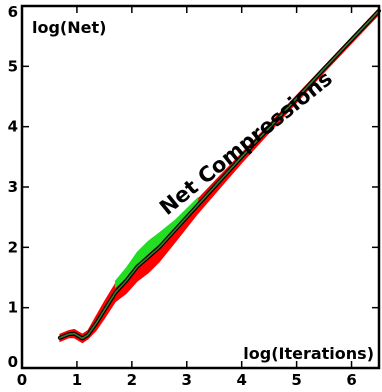  Describe the element at coordinates (132, 380) in the screenshot. I see `x-tick-label: 2` at that location.